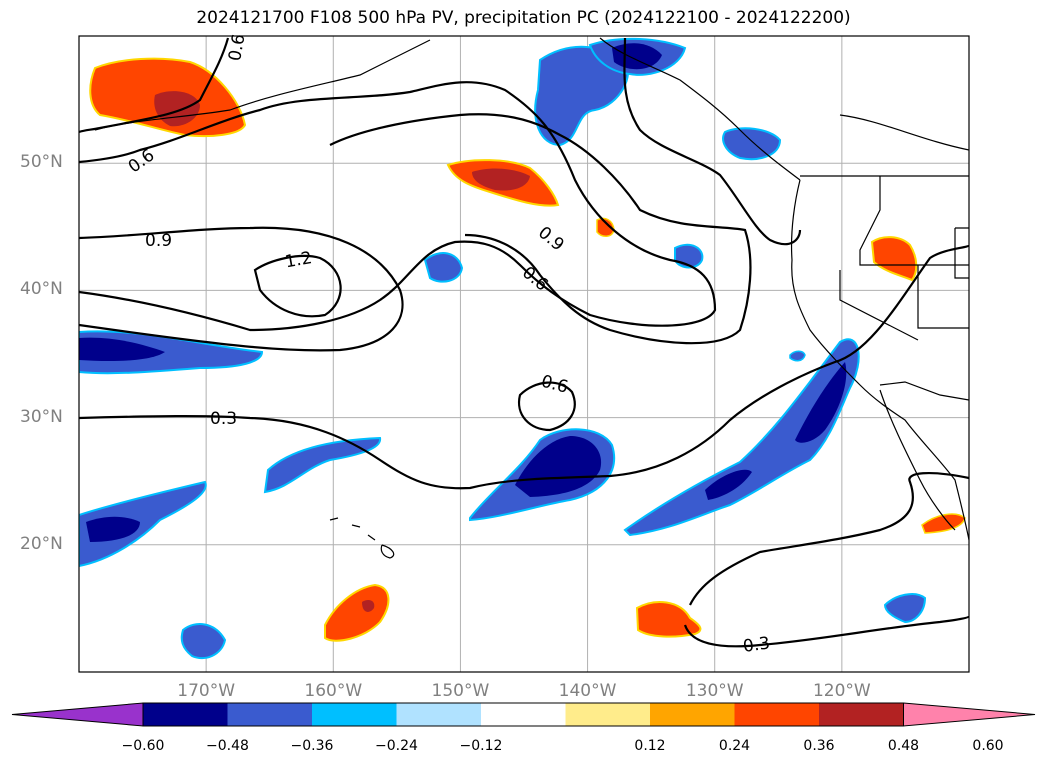 The height and width of the screenshot is (765, 1047). I want to click on colorbar-extend-high, so click(969, 714).